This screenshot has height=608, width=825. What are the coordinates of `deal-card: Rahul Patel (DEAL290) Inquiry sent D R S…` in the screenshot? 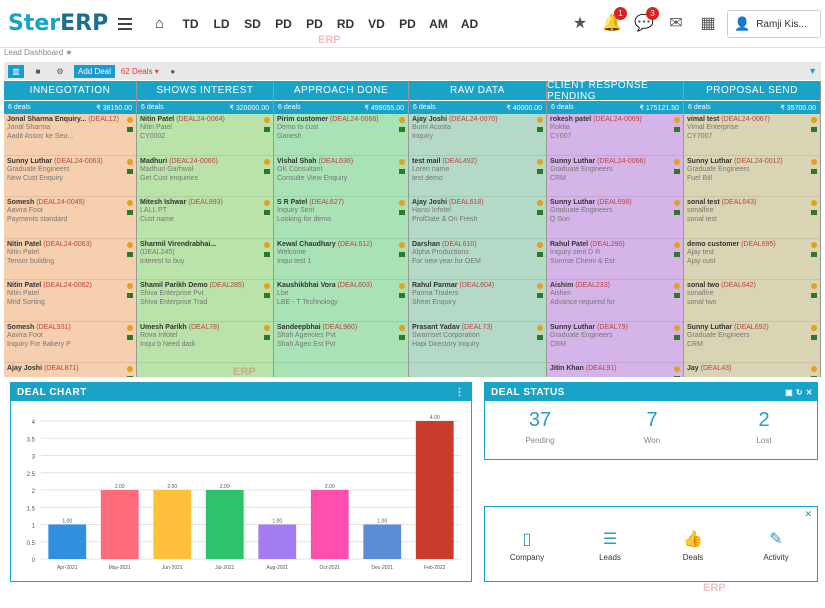 It's located at (615, 259).